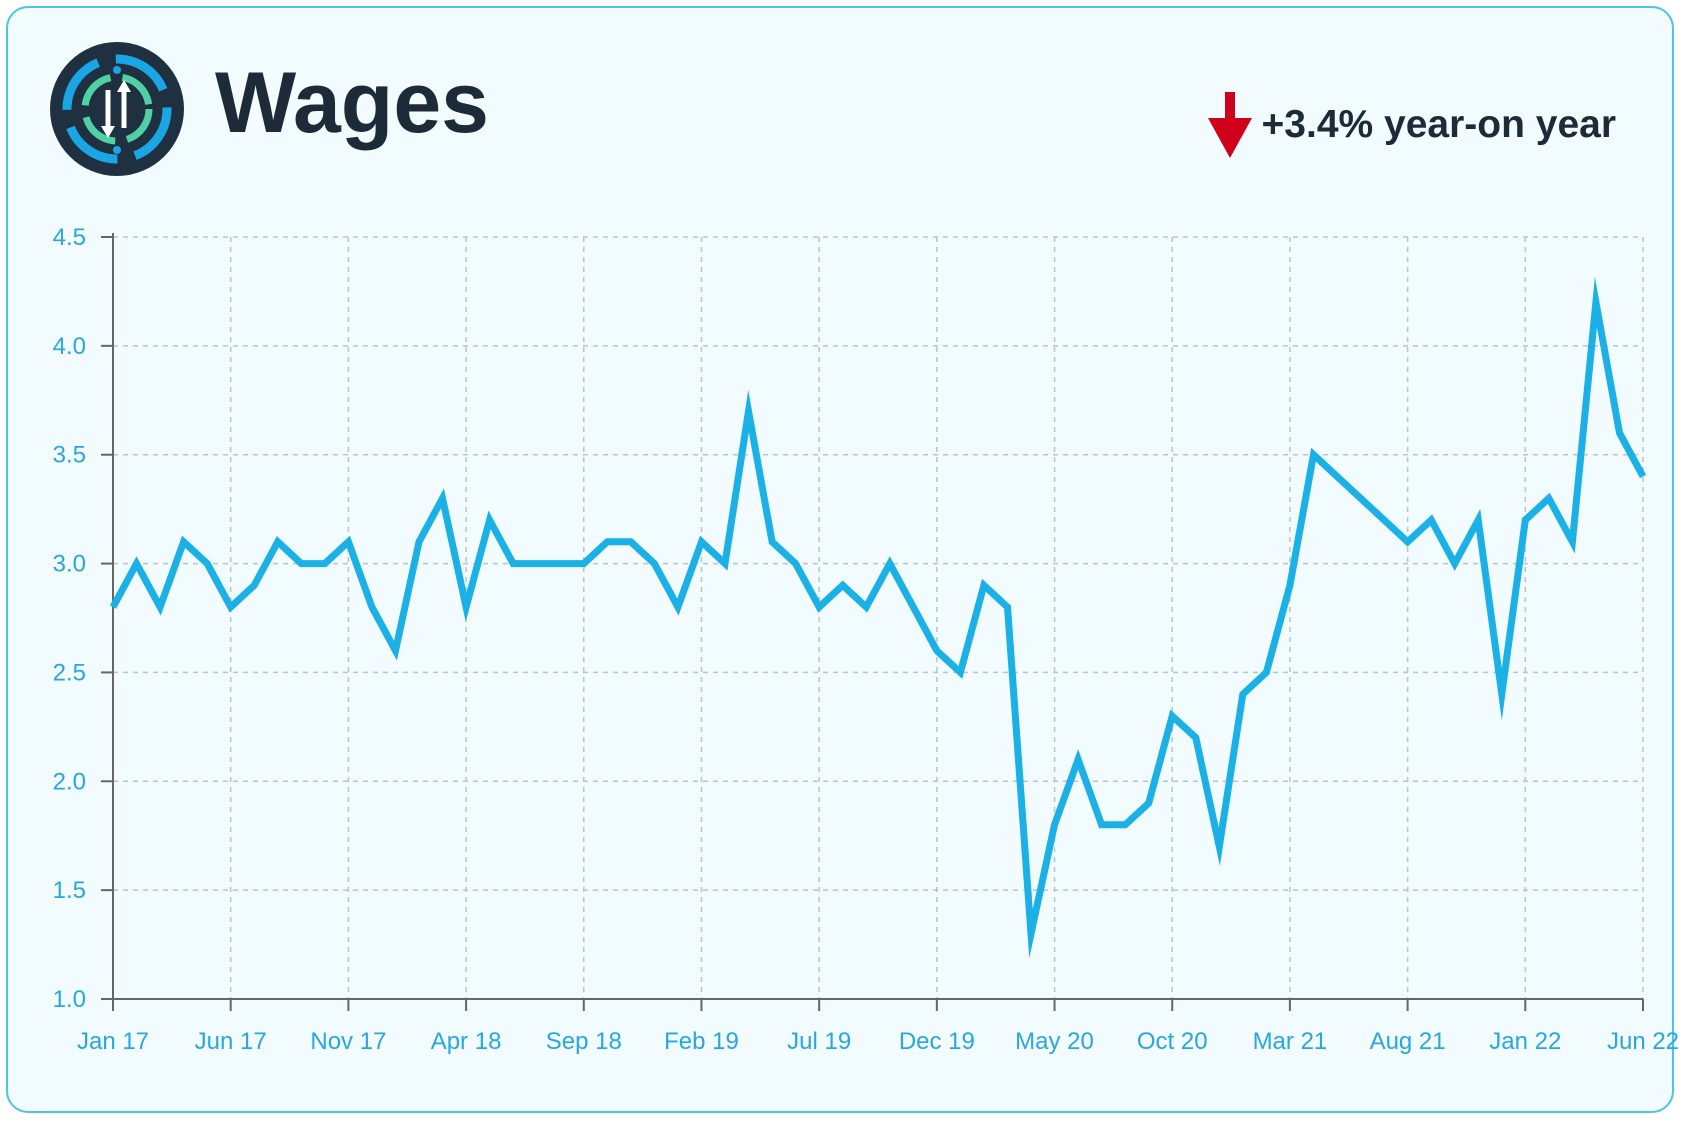  What do you see at coordinates (937, 1041) in the screenshot?
I see `x-tick-label: Dec 19` at bounding box center [937, 1041].